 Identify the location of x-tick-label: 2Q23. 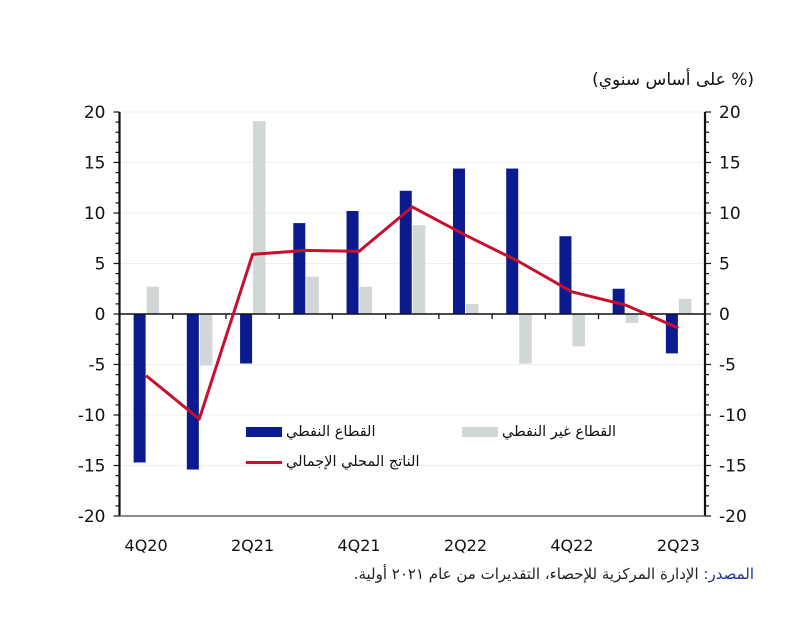
(678, 545).